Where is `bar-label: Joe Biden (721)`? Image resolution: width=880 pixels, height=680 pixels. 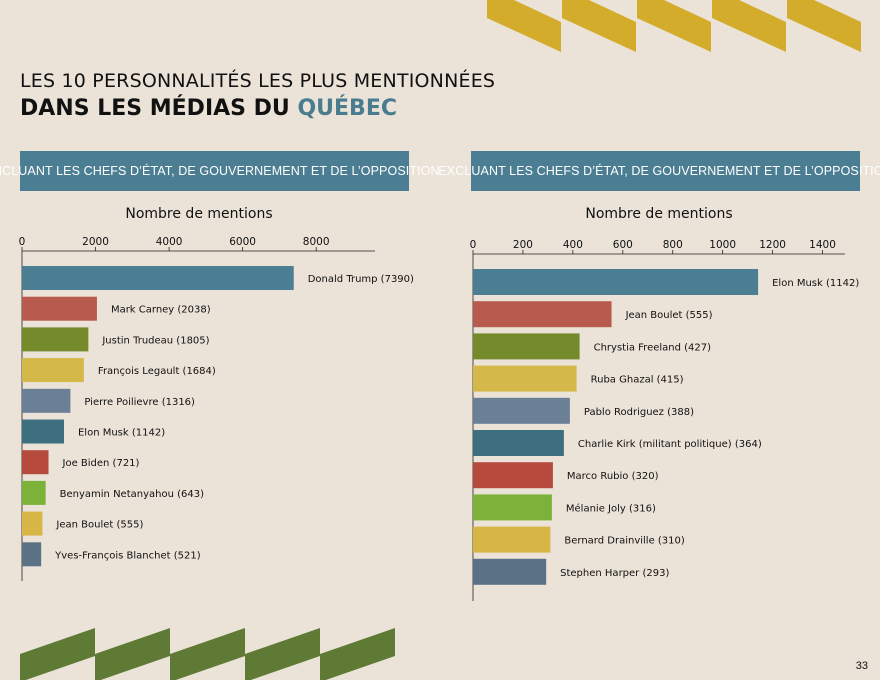 bar-label: Joe Biden (721) is located at coordinates (101, 463).